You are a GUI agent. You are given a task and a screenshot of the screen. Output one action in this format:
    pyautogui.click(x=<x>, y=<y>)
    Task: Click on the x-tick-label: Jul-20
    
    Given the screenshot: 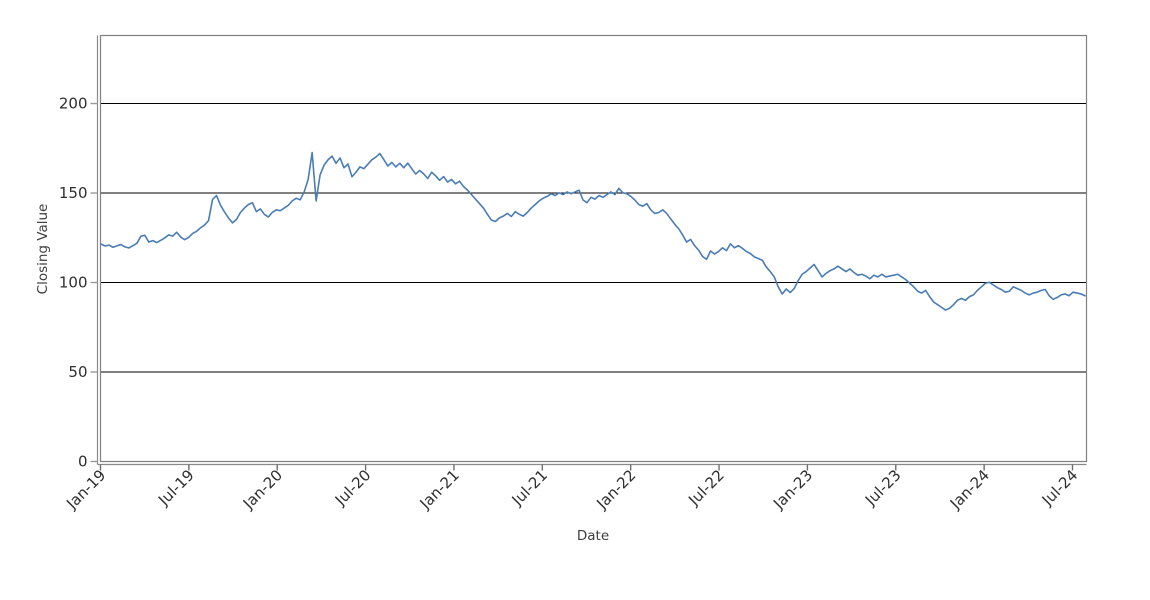 What is the action you would take?
    pyautogui.click(x=353, y=488)
    